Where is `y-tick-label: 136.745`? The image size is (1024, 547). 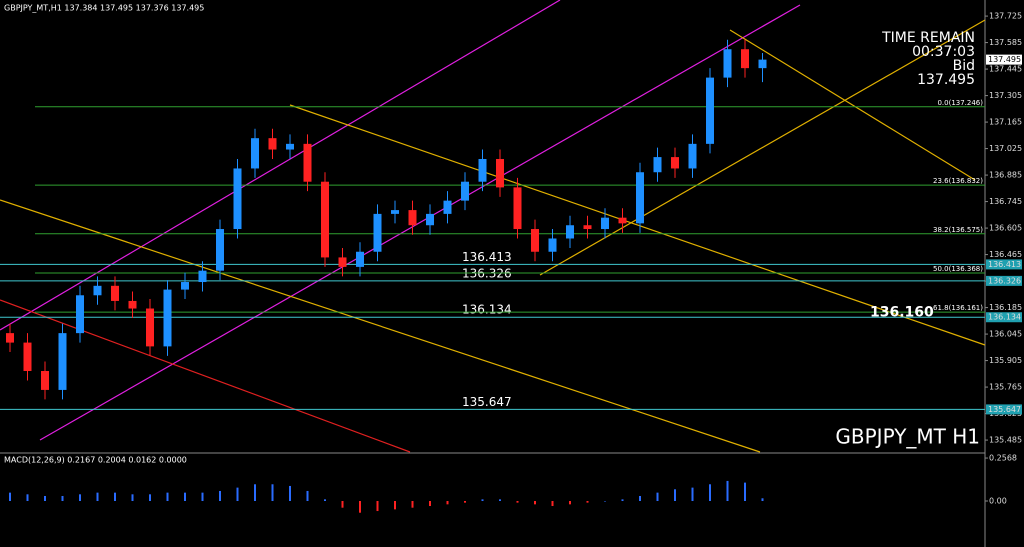
y-tick-label: 136.745 is located at coordinates (1005, 201).